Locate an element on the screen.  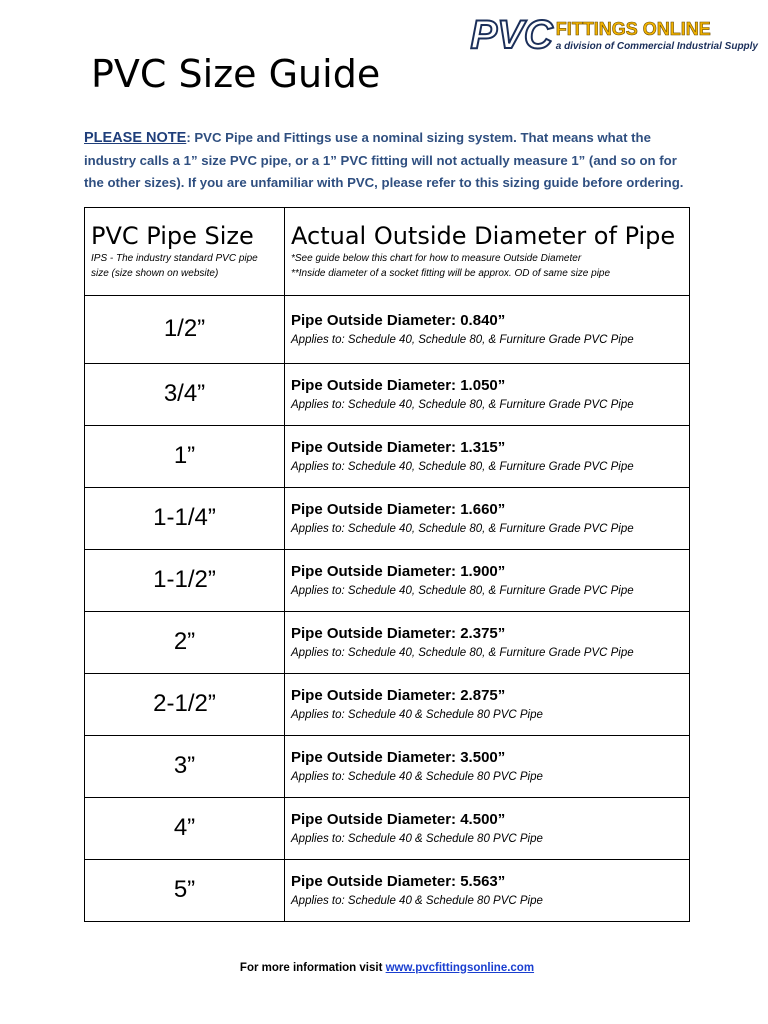
website-link: www.pvcfittingsonline.com is located at coordinates (460, 967).